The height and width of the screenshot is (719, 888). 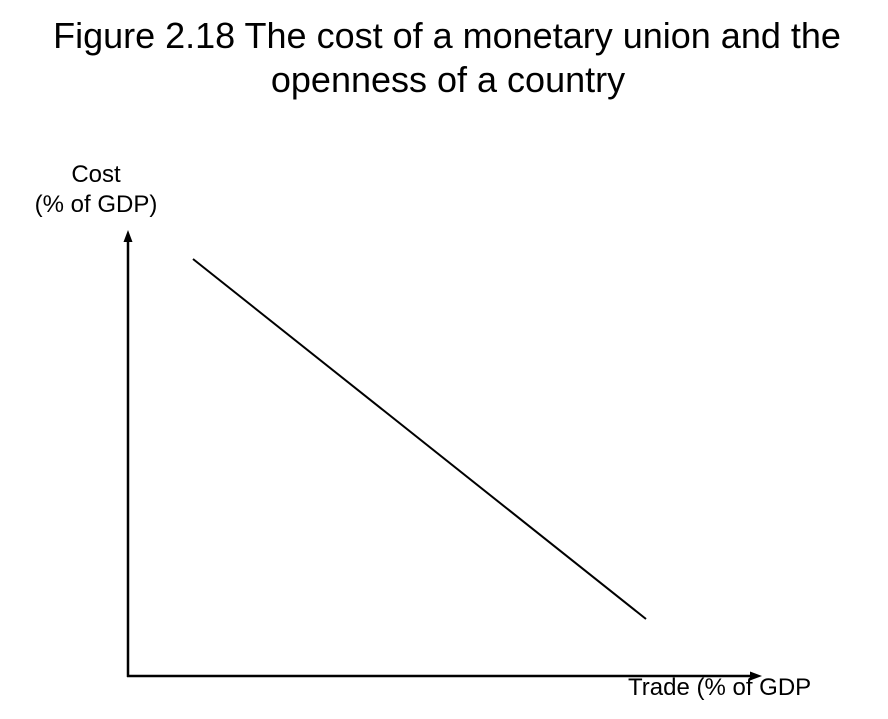 What do you see at coordinates (128, 236) in the screenshot?
I see `y-axis-arrowhead` at bounding box center [128, 236].